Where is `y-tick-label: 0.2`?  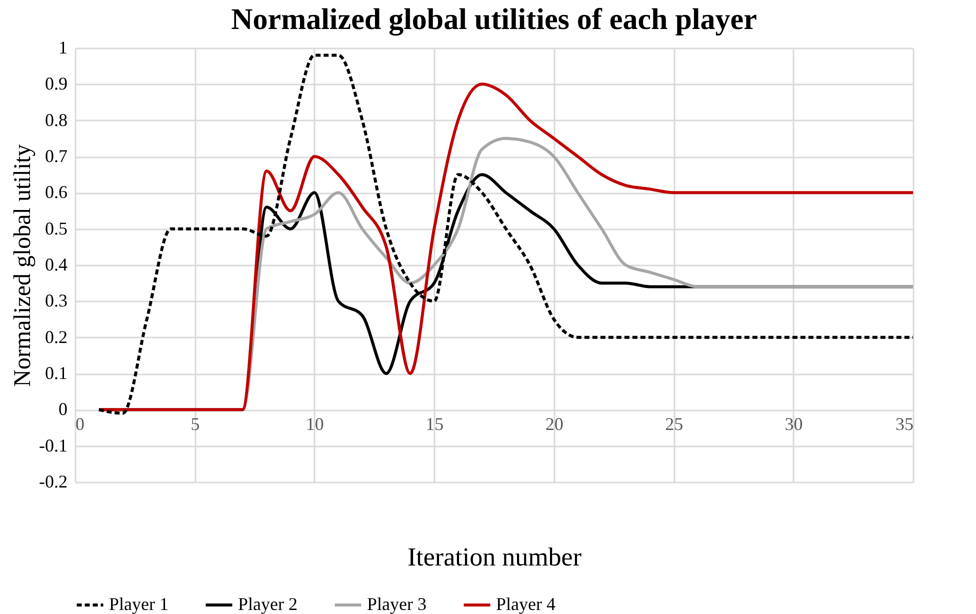
y-tick-label: 0.2 is located at coordinates (56, 336).